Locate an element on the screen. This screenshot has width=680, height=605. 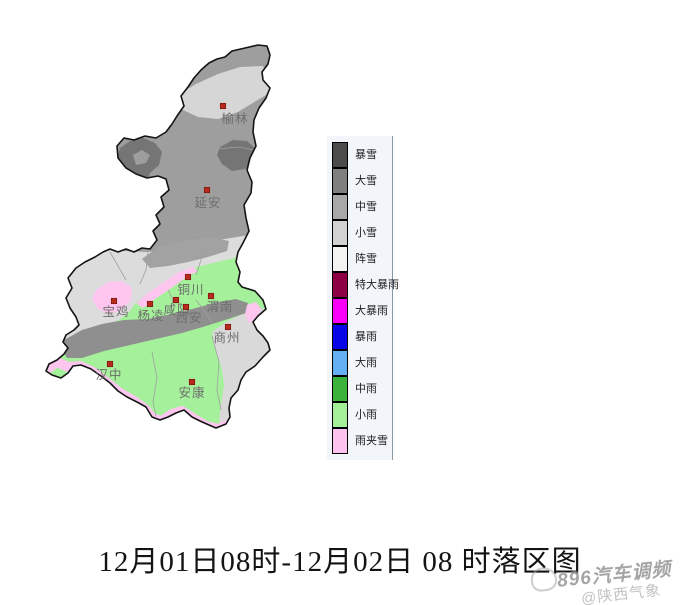
legend-item: 小雨 is located at coordinates (362, 414).